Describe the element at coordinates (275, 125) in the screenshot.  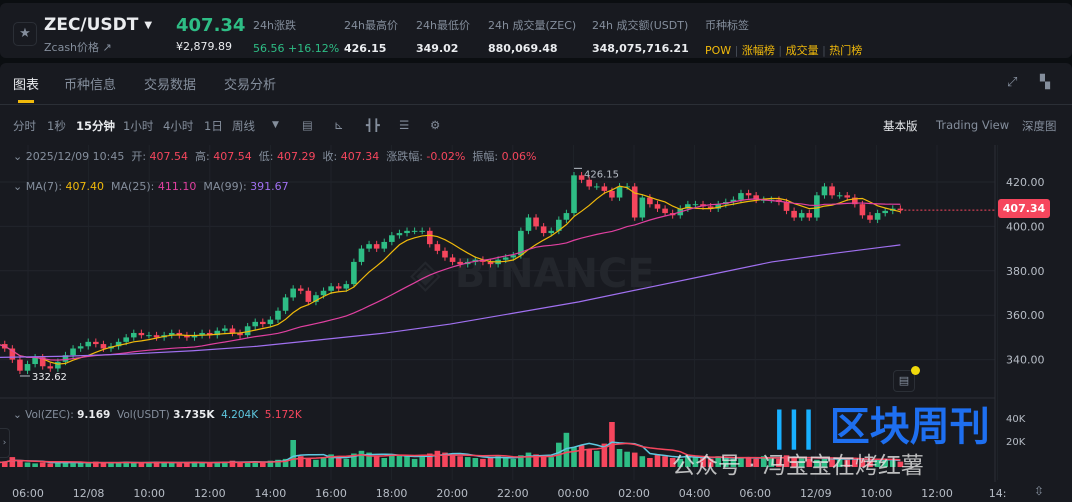
I see `more-intervals-caret-icon: ▼` at that location.